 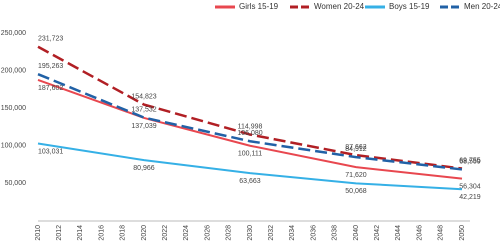 I want to click on legend-label: Women 20-24, so click(x=339, y=6).